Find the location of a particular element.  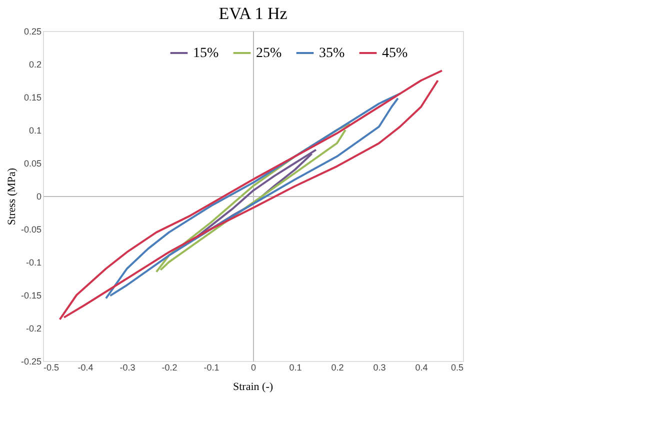

x-tick-label: 0.4 is located at coordinates (421, 367).